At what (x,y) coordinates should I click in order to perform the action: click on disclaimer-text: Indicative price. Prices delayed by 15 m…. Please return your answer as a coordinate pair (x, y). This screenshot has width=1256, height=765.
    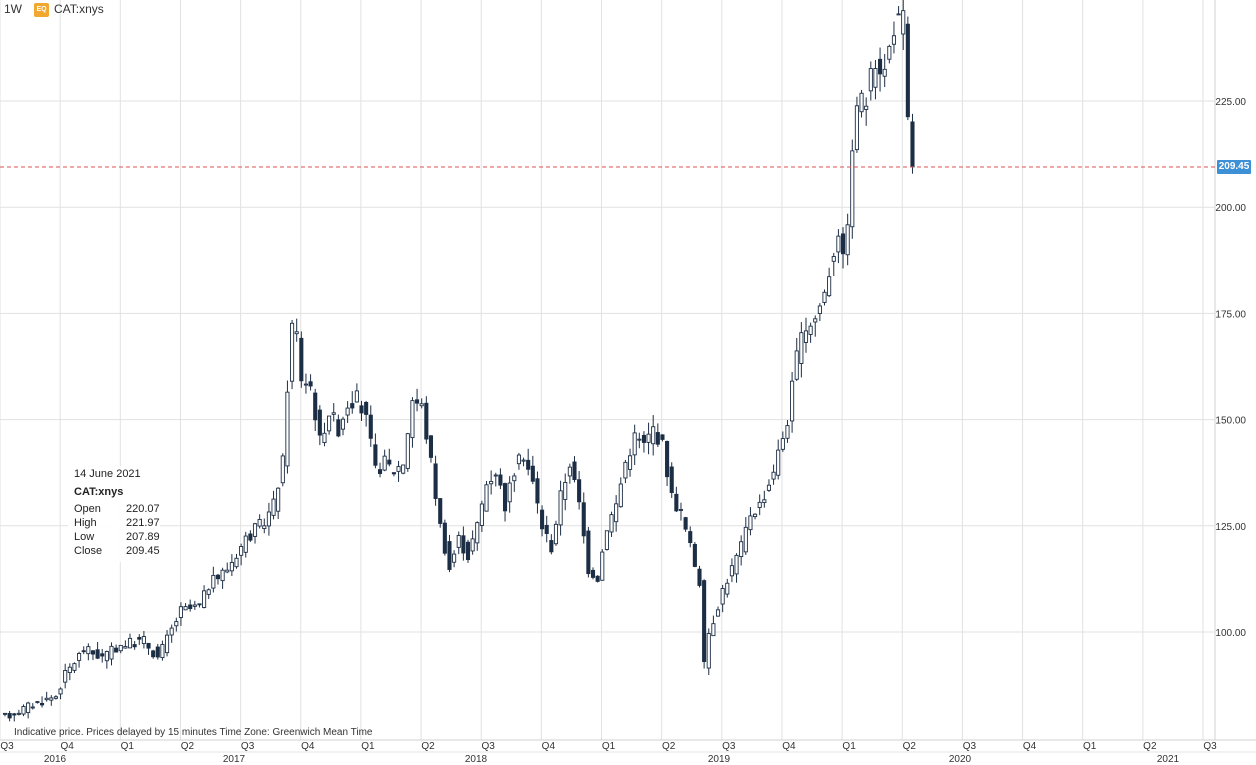
    Looking at the image, I should click on (193, 732).